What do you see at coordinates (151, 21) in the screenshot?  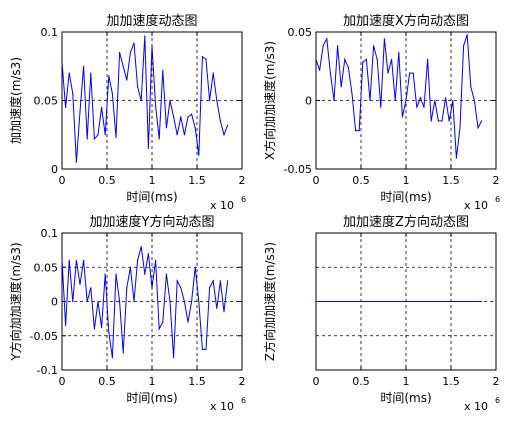 I see `chart-title: 加加速度动态图` at bounding box center [151, 21].